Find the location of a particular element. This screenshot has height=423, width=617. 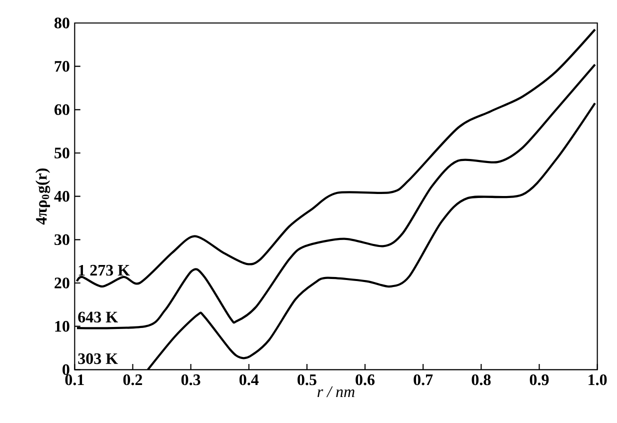

y-tick-label: 10 is located at coordinates (62, 326).